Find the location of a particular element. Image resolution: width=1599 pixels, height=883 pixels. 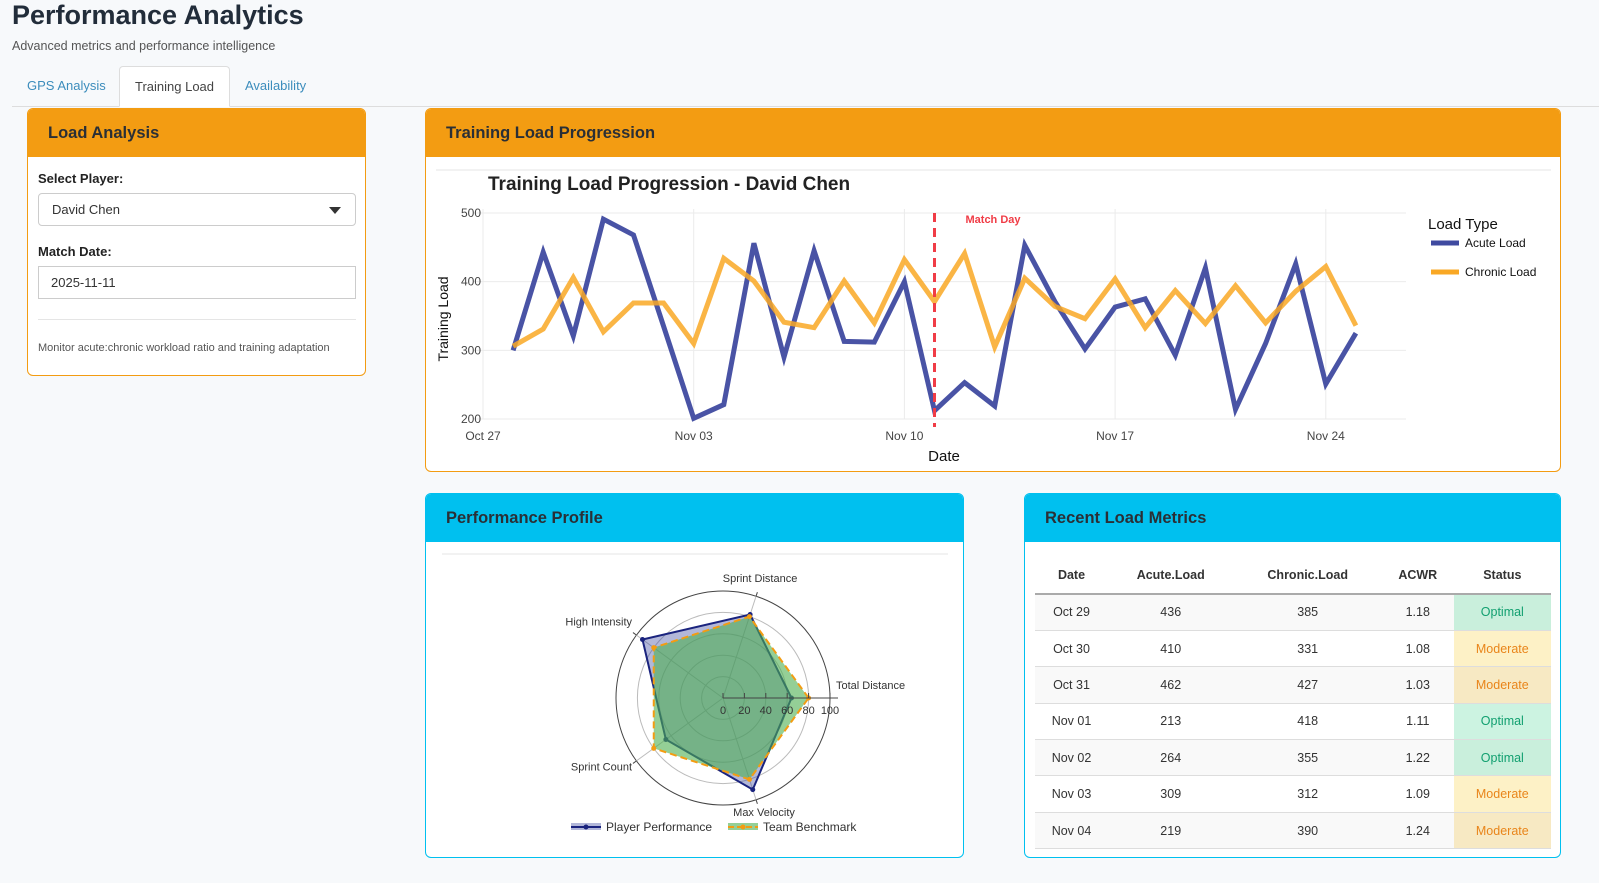

table-cell: 1.22 is located at coordinates (1417, 758).